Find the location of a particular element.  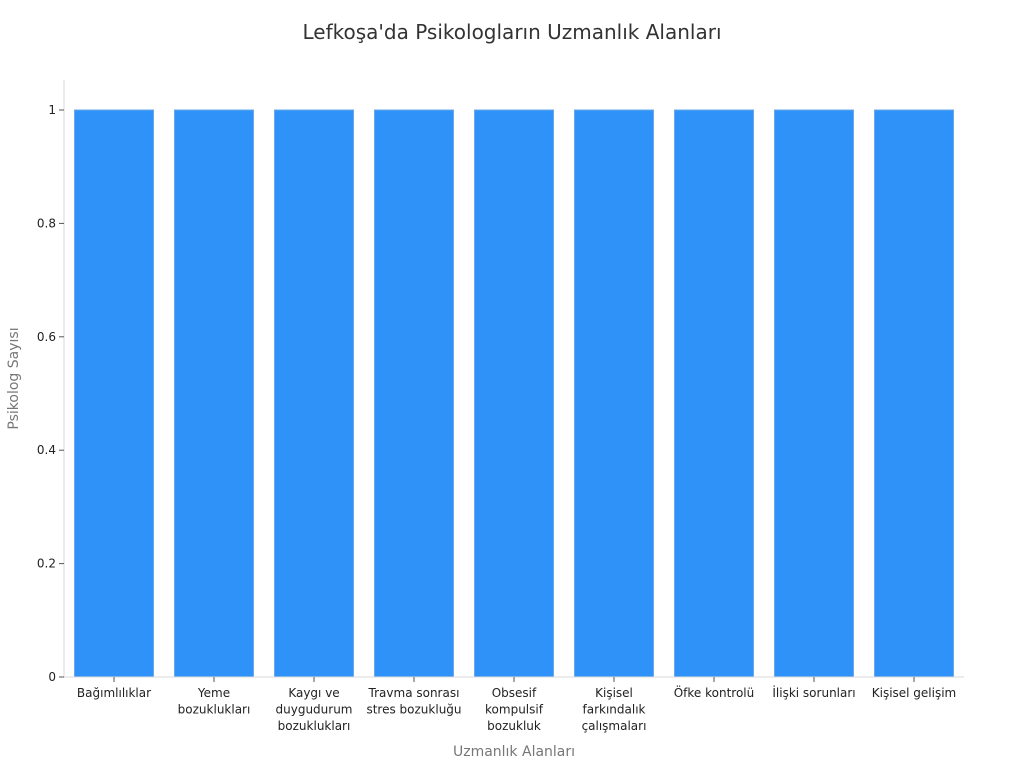

y-axis-label: Psikolog Sayısı is located at coordinates (14, 378).